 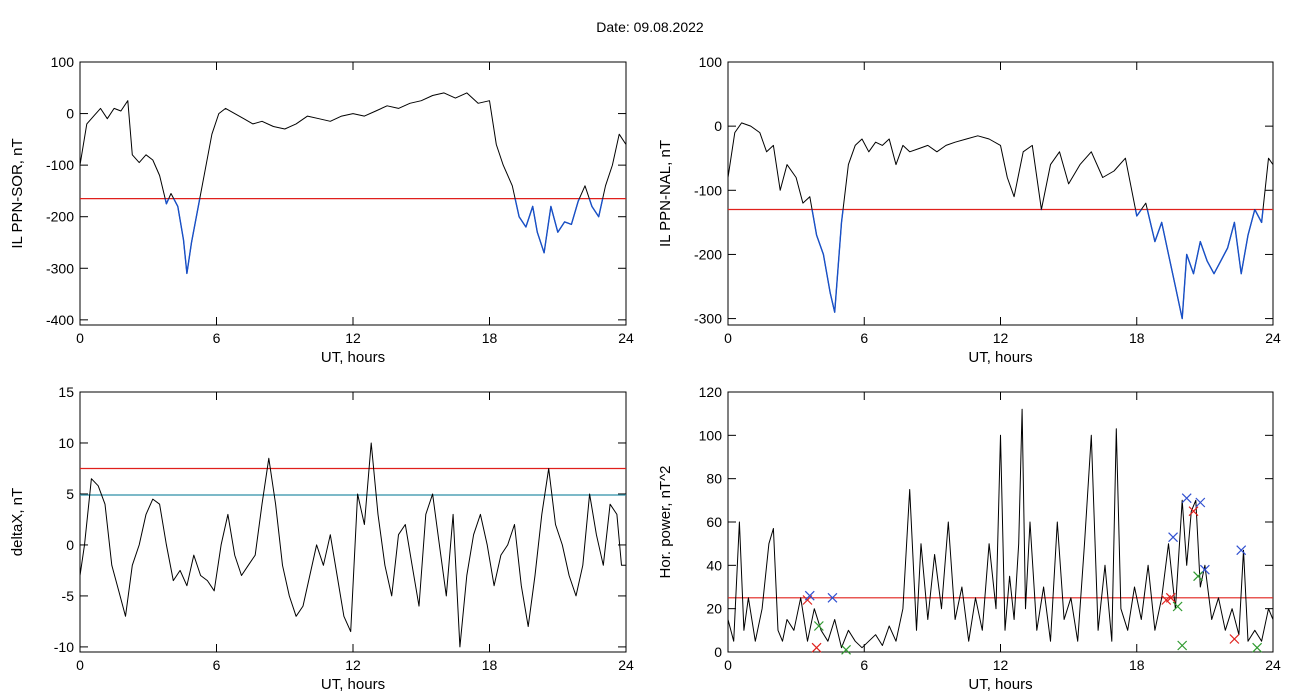 What do you see at coordinates (711, 392) in the screenshot?
I see `y-tick-label: 120` at bounding box center [711, 392].